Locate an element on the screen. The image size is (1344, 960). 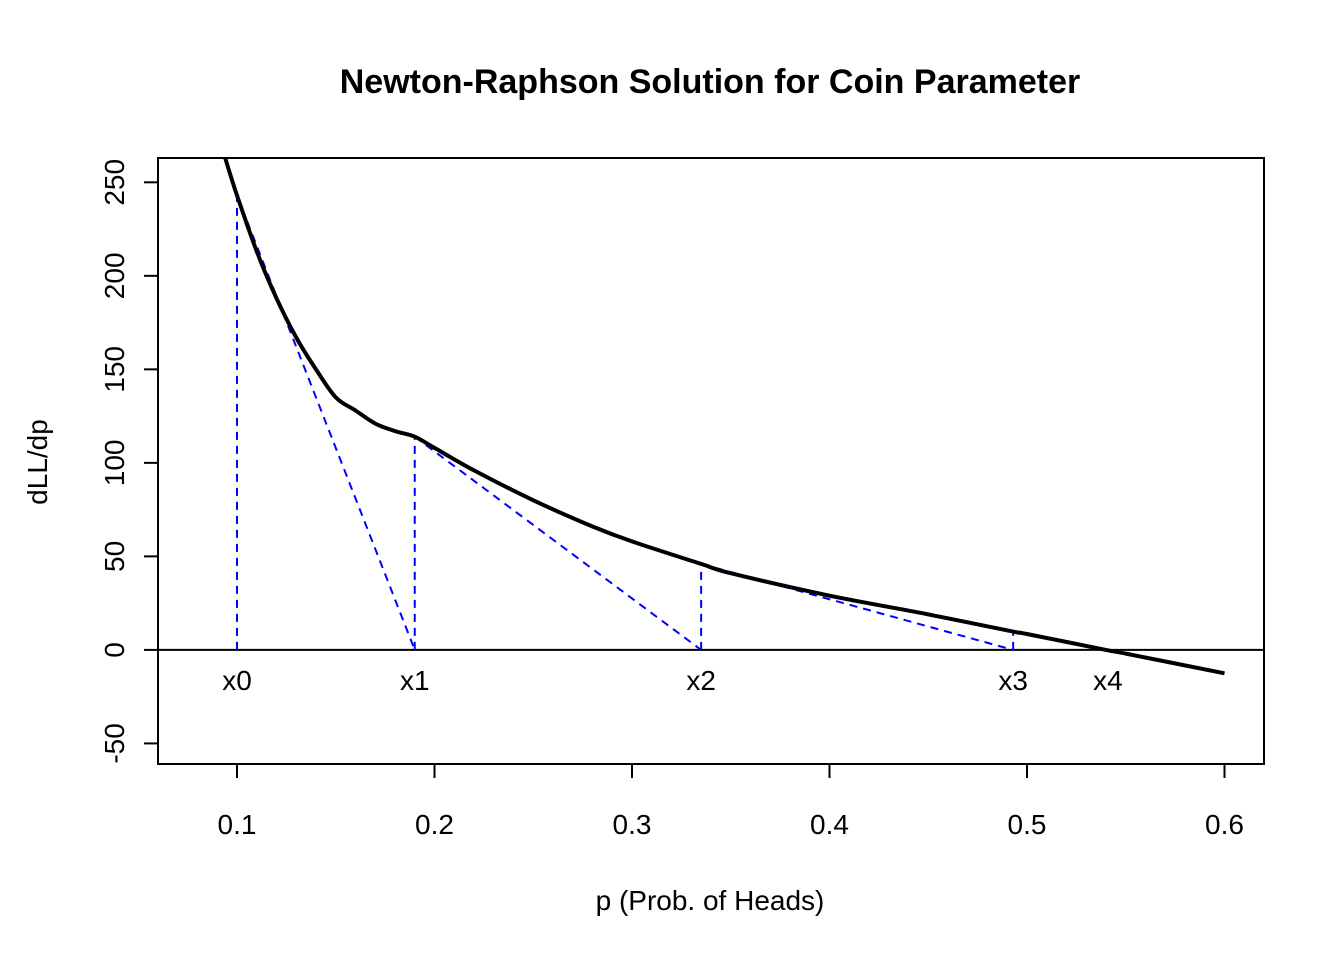
y-tick-label: 200 is located at coordinates (114, 275).